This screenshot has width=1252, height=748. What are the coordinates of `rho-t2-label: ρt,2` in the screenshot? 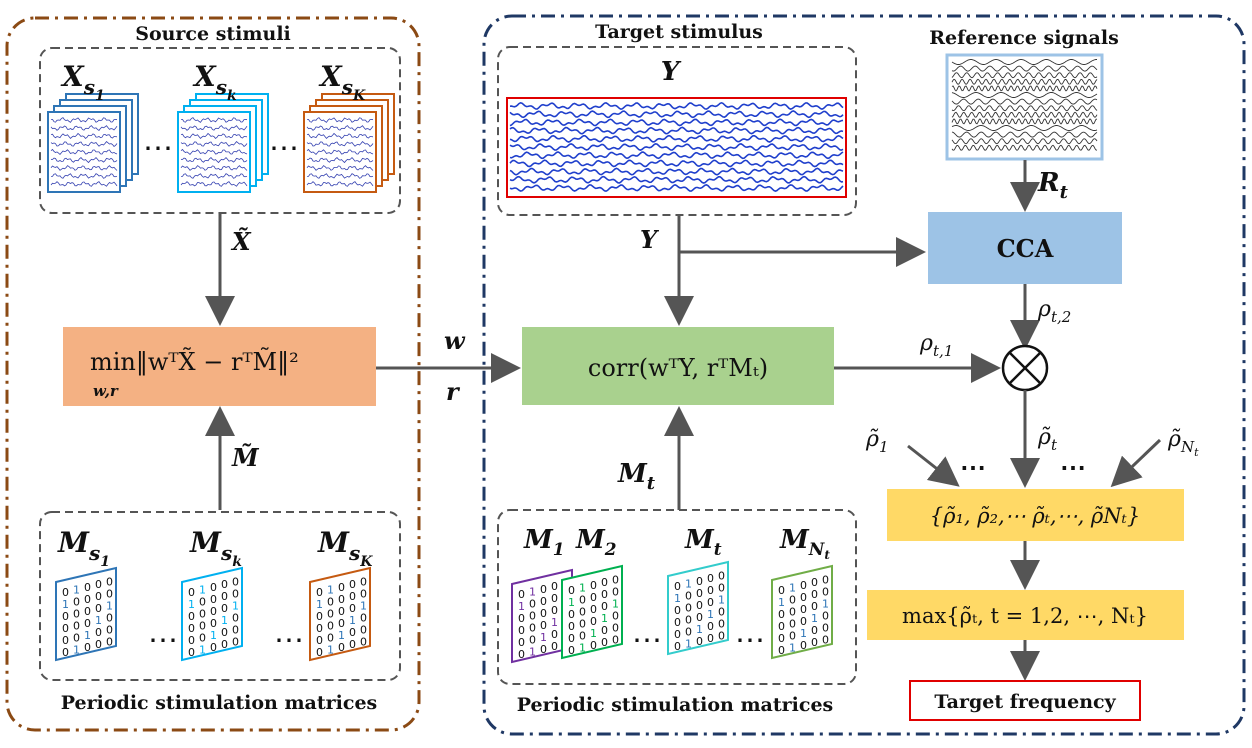 It's located at (1054, 311).